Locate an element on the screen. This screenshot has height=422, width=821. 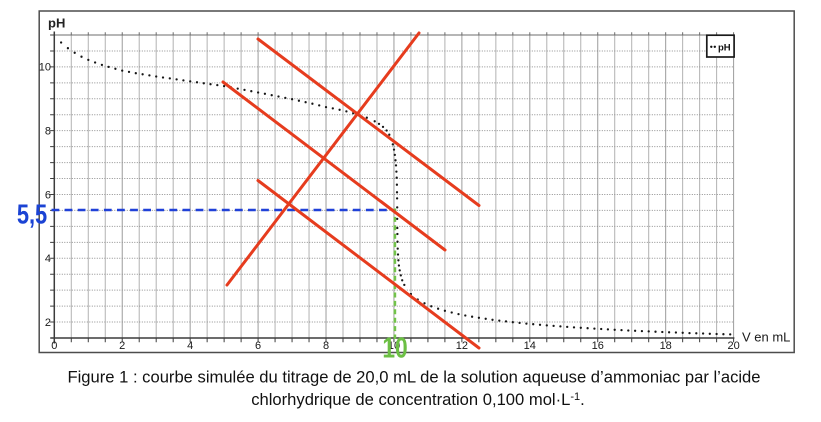
svg-text: V en mL is located at coordinates (766, 337).